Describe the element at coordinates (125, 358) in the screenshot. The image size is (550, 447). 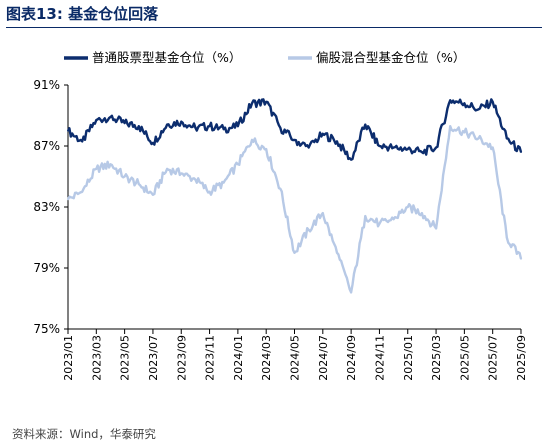
I see `x-tick-label: 2023/05` at that location.